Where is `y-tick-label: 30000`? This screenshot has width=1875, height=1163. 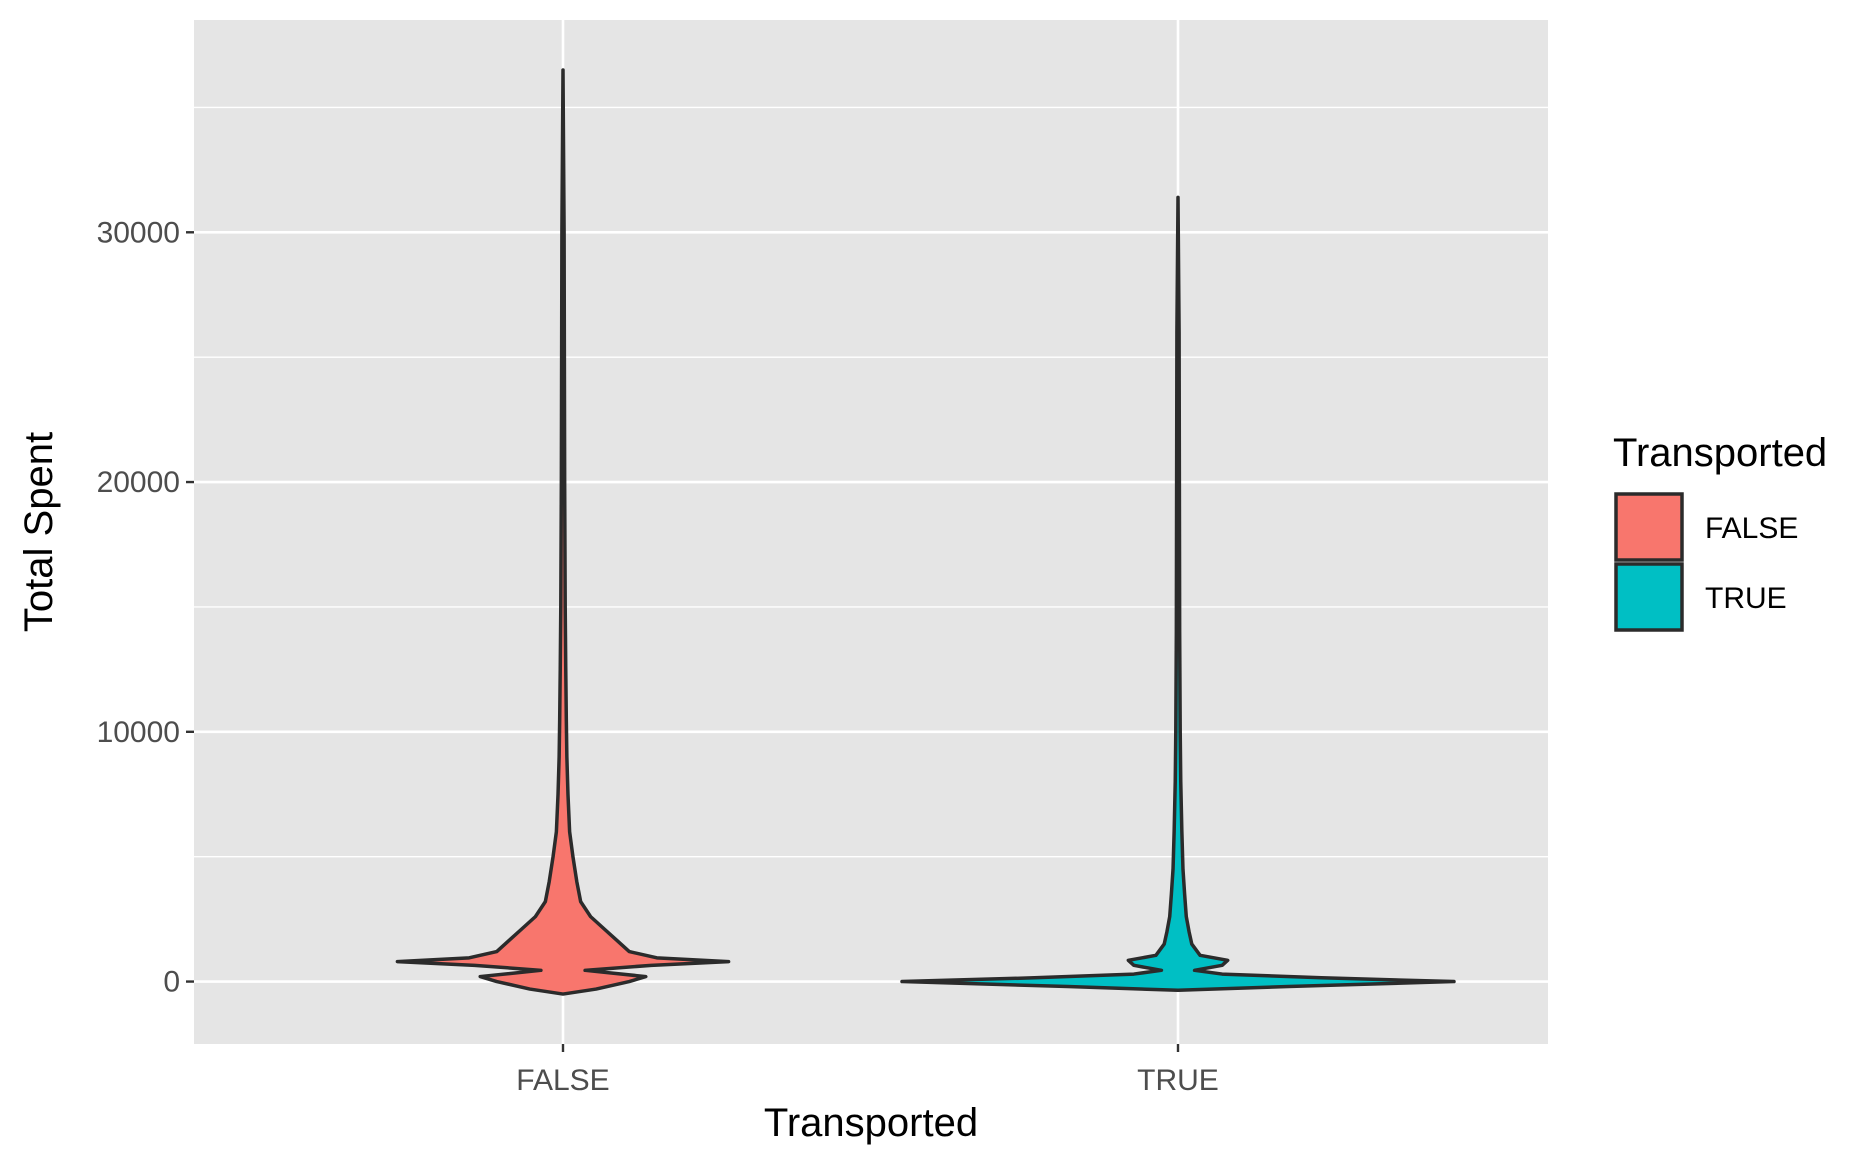 y-tick-label: 30000 is located at coordinates (138, 232).